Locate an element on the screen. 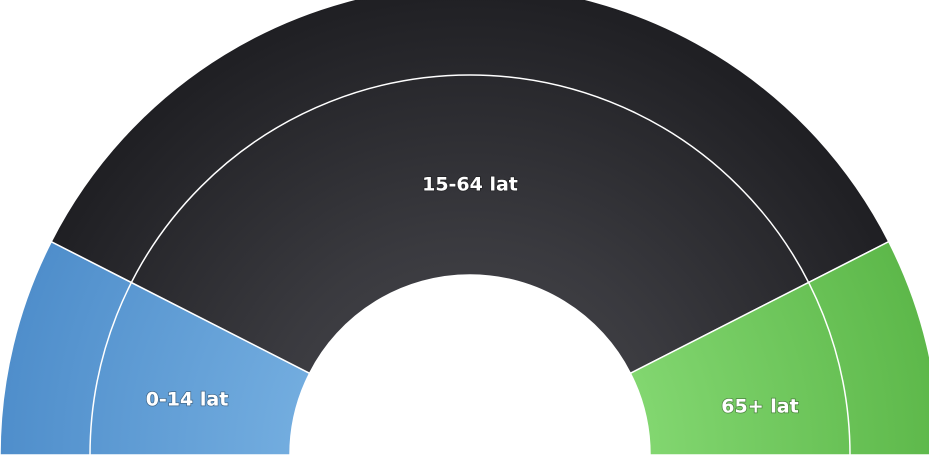  slice-label: 0-14 lat is located at coordinates (187, 400).